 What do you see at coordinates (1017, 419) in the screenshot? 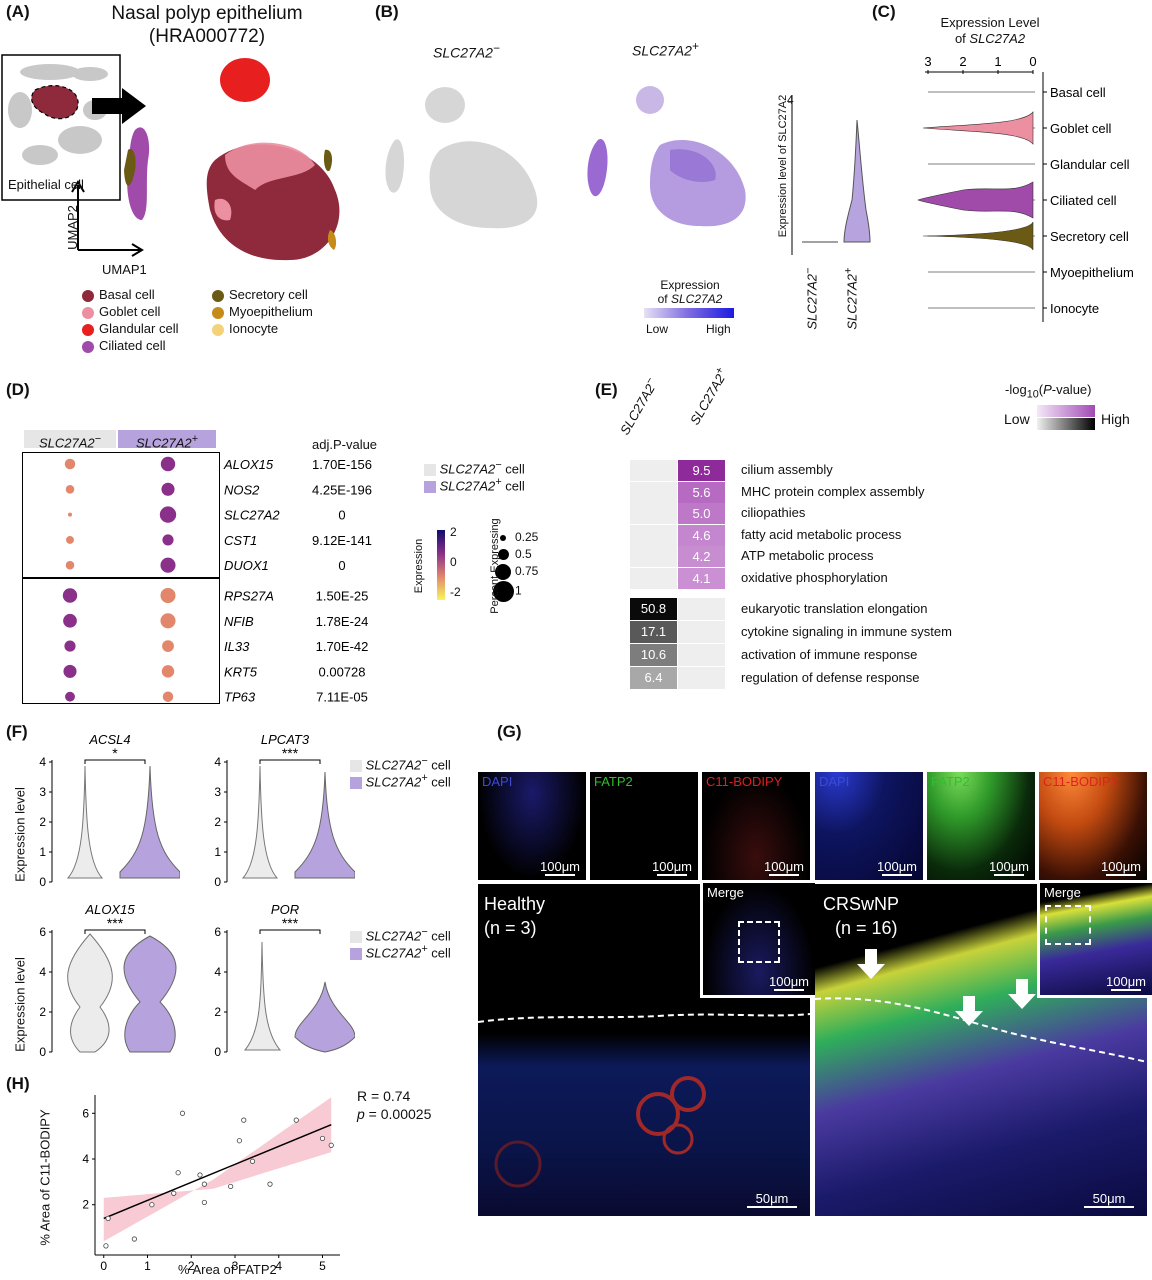
I see `e-low: Low` at bounding box center [1017, 419].